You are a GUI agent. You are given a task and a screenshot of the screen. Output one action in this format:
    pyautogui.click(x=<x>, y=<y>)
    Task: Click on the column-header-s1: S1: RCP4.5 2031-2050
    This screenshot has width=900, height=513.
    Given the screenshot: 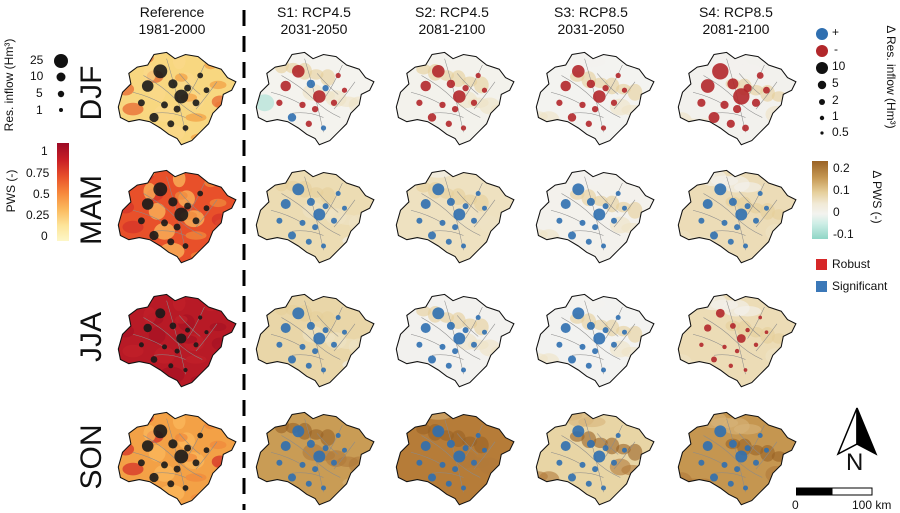 What is the action you would take?
    pyautogui.click(x=314, y=21)
    